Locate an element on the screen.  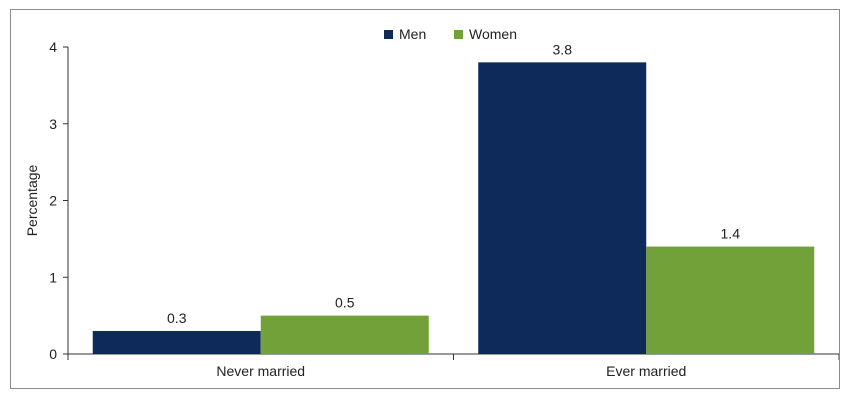
data-label: 0.5 is located at coordinates (345, 303).